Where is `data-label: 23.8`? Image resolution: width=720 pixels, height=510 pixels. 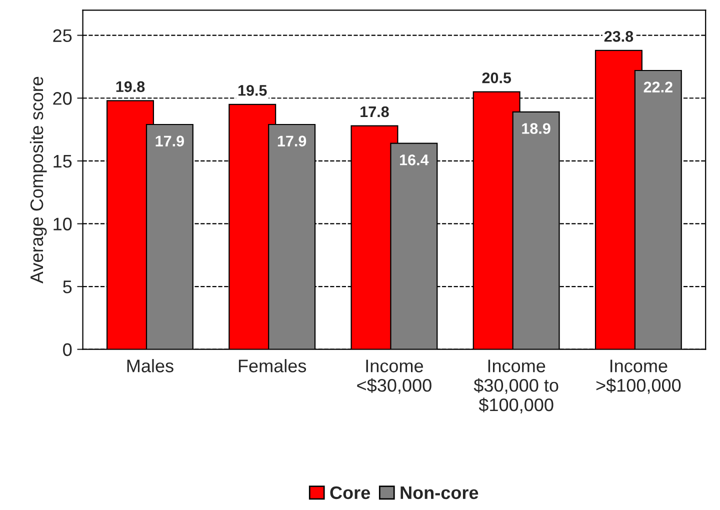
data-label: 23.8 is located at coordinates (619, 36).